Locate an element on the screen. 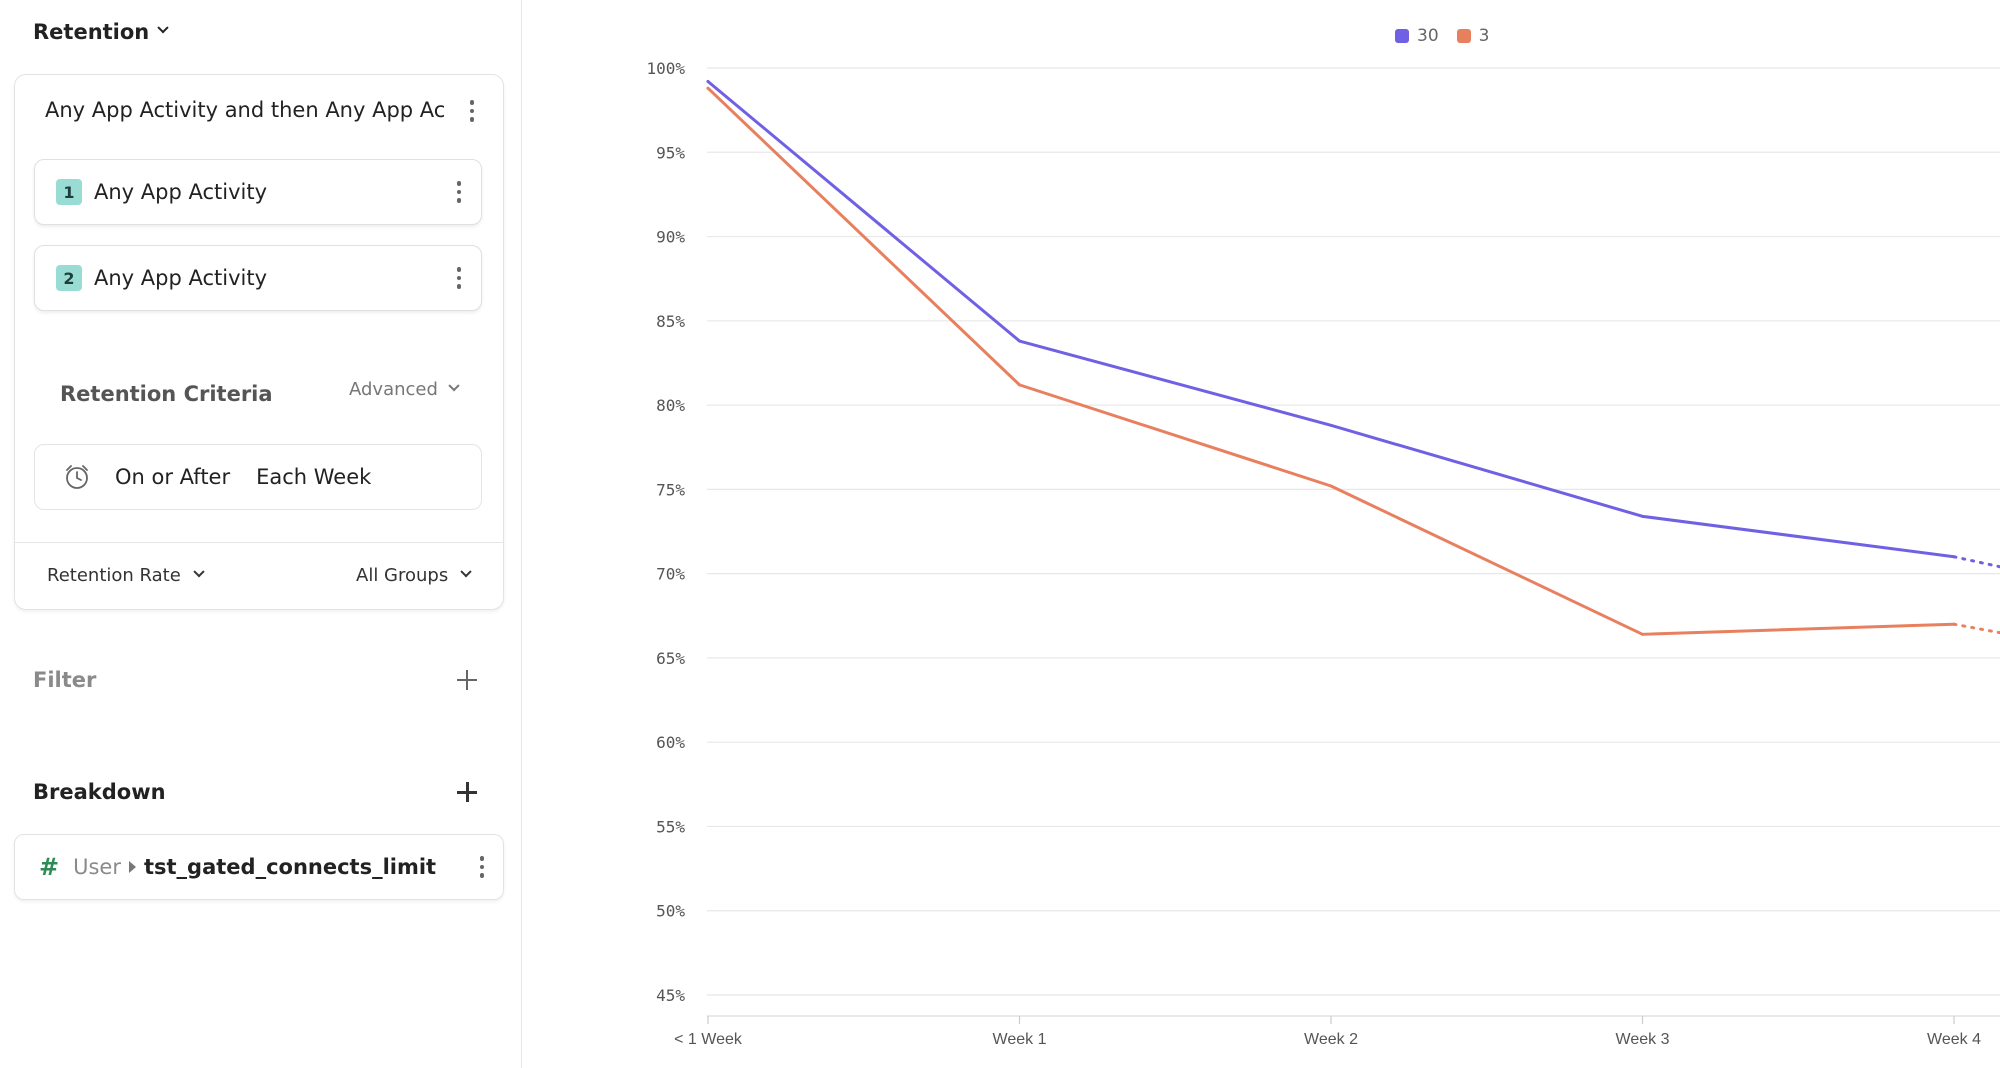 The height and width of the screenshot is (1068, 2000). legend-item-3: 3 is located at coordinates (1473, 36).